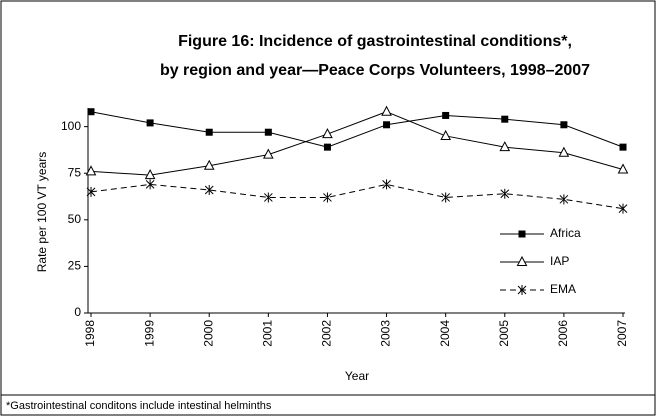 The image size is (657, 417). What do you see at coordinates (559, 261) in the screenshot?
I see `legend-label: IAP` at bounding box center [559, 261].